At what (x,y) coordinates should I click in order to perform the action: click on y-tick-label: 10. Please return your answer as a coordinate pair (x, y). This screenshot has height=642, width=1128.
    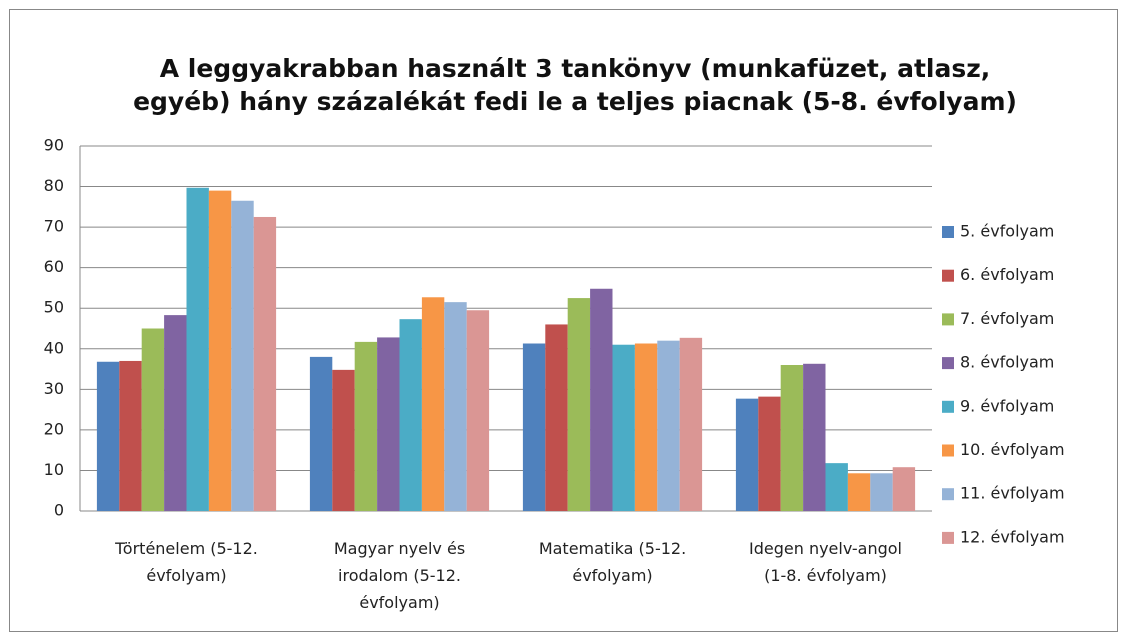
    Looking at the image, I should click on (54, 469).